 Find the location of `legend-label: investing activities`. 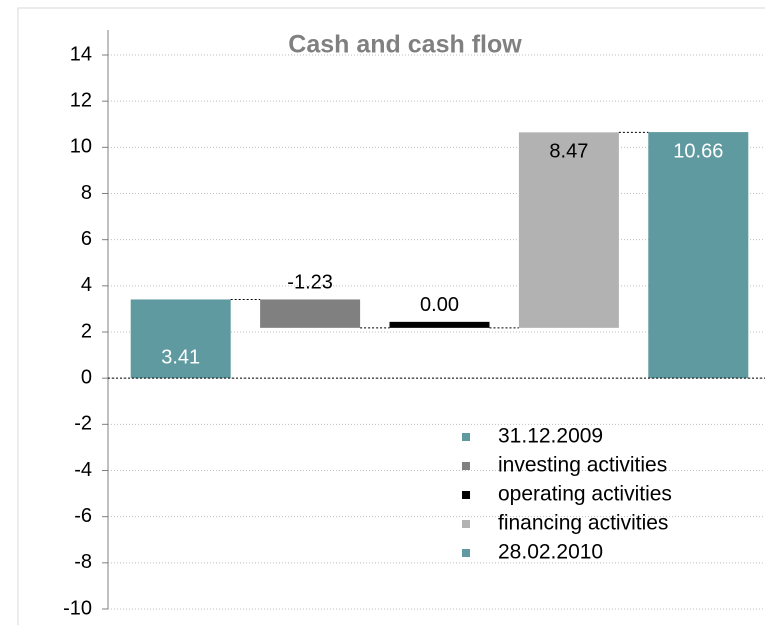

legend-label: investing activities is located at coordinates (582, 465).